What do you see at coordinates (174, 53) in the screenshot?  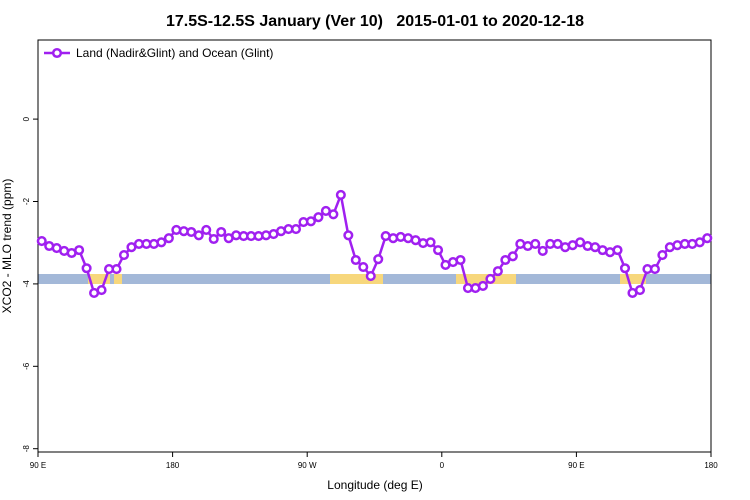 I see `legend-label: Land (Nadir&Glint) and Ocean (Glint)` at bounding box center [174, 53].